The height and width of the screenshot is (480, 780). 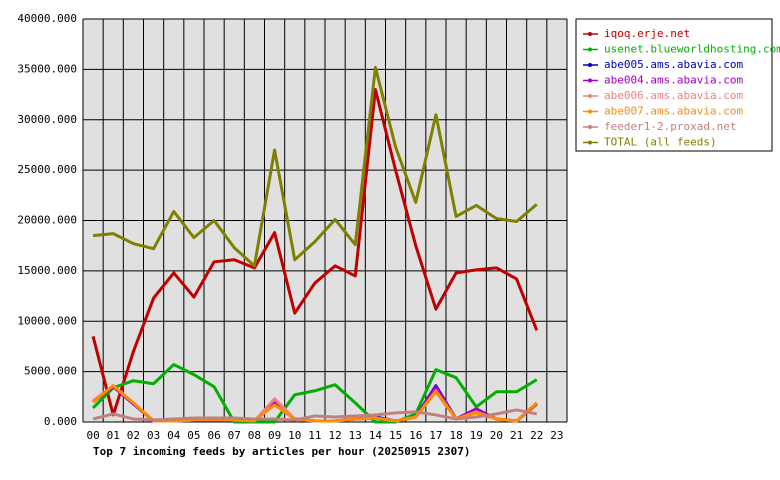 I want to click on x-tick-label: 00, so click(x=92, y=435).